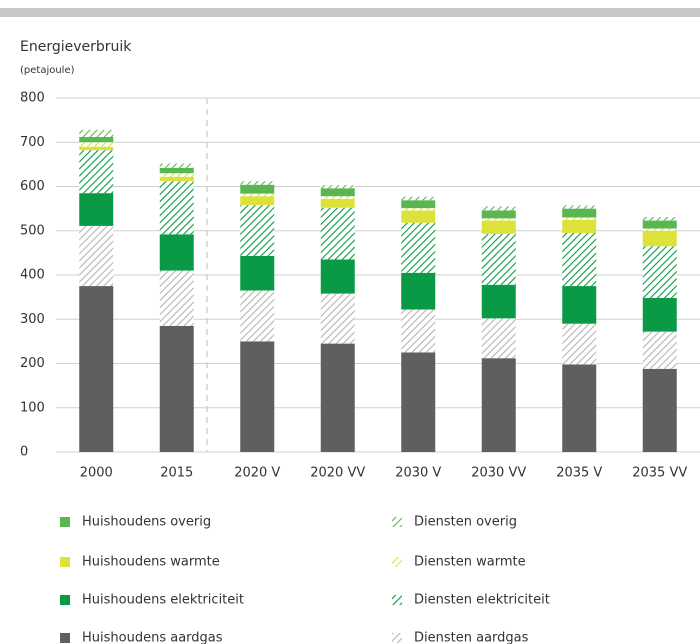 The height and width of the screenshot is (644, 700). Describe the element at coordinates (482, 600) in the screenshot. I see `legend-label: Diensten elektriciteit` at that location.